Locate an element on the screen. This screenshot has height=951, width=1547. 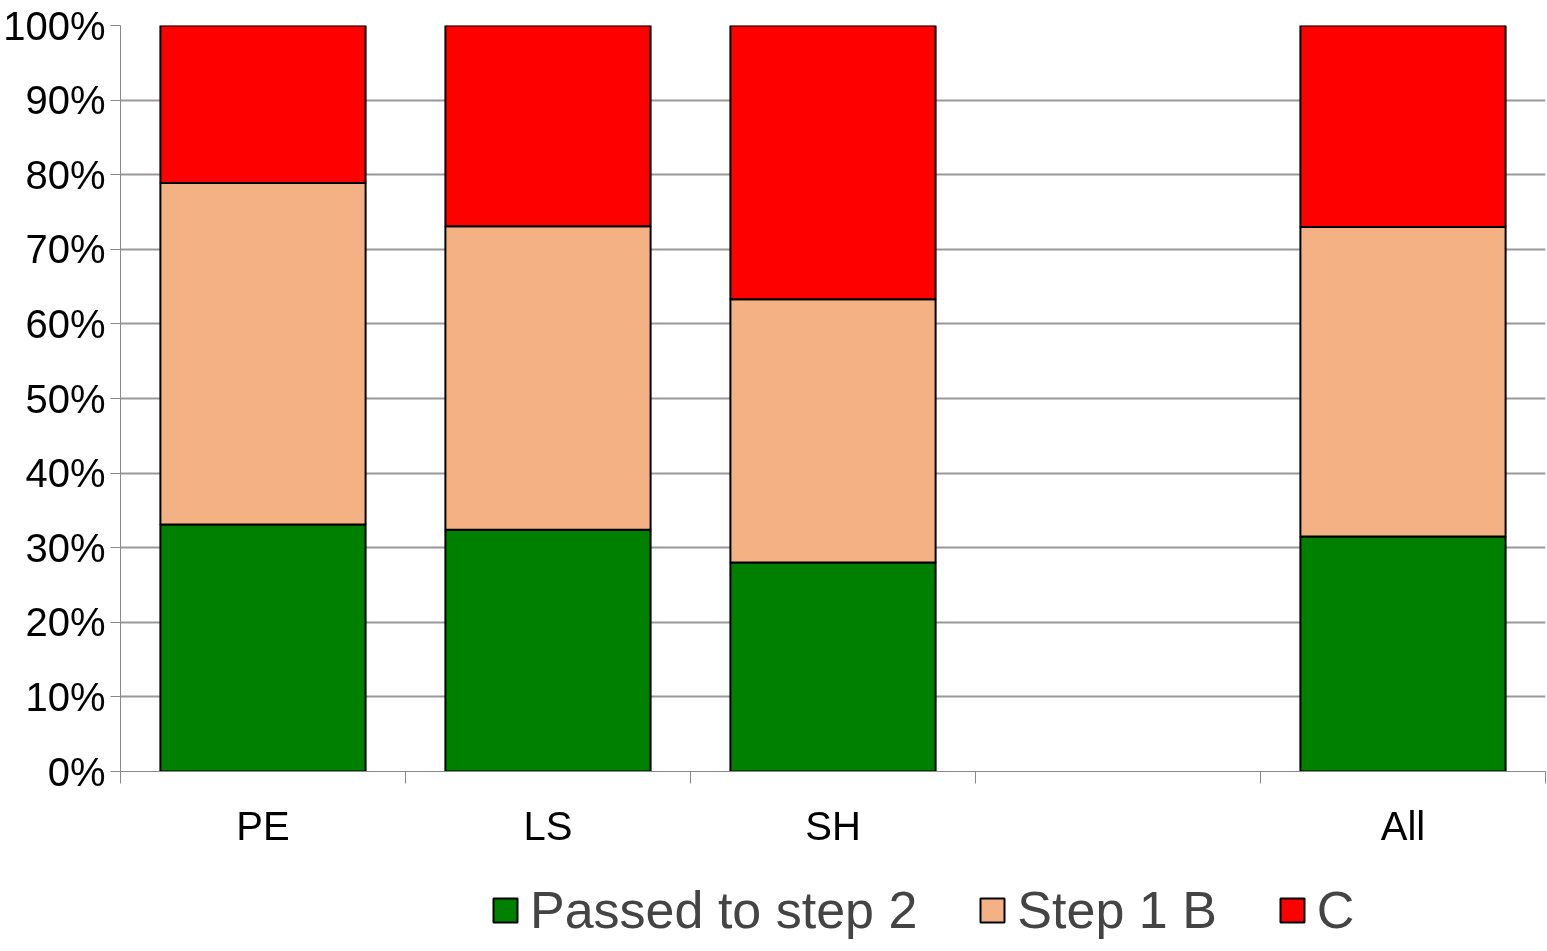
x-tick-label: PE is located at coordinates (263, 825).